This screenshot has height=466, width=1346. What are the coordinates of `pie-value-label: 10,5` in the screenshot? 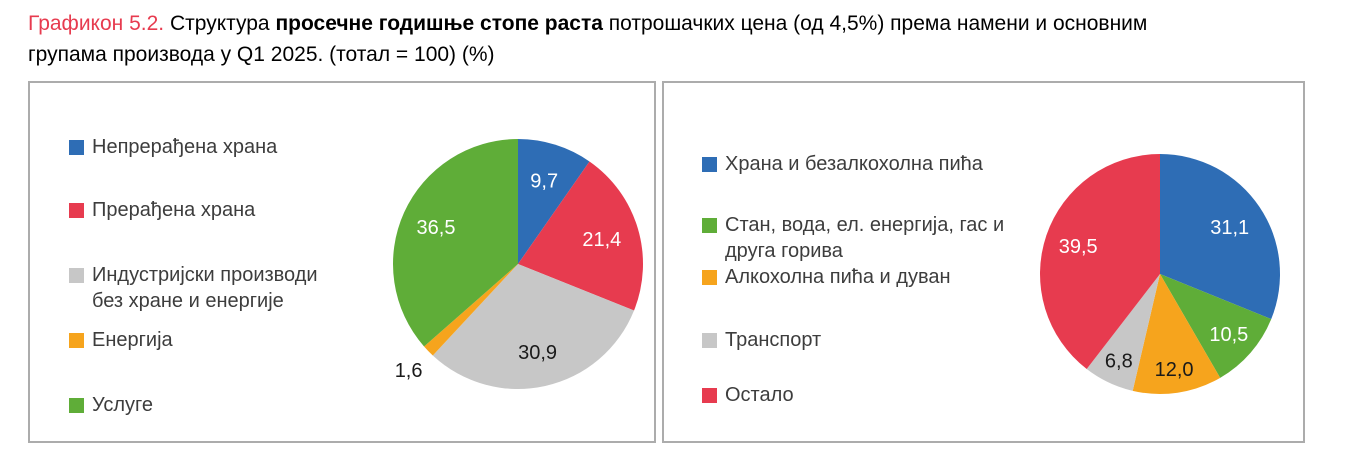 It's located at (1228, 335).